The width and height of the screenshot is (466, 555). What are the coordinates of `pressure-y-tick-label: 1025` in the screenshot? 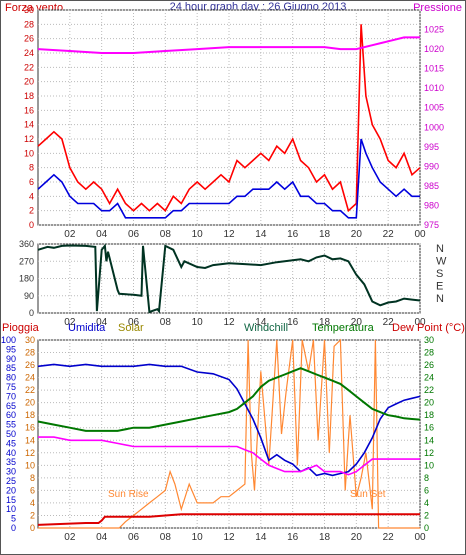 It's located at (434, 30).